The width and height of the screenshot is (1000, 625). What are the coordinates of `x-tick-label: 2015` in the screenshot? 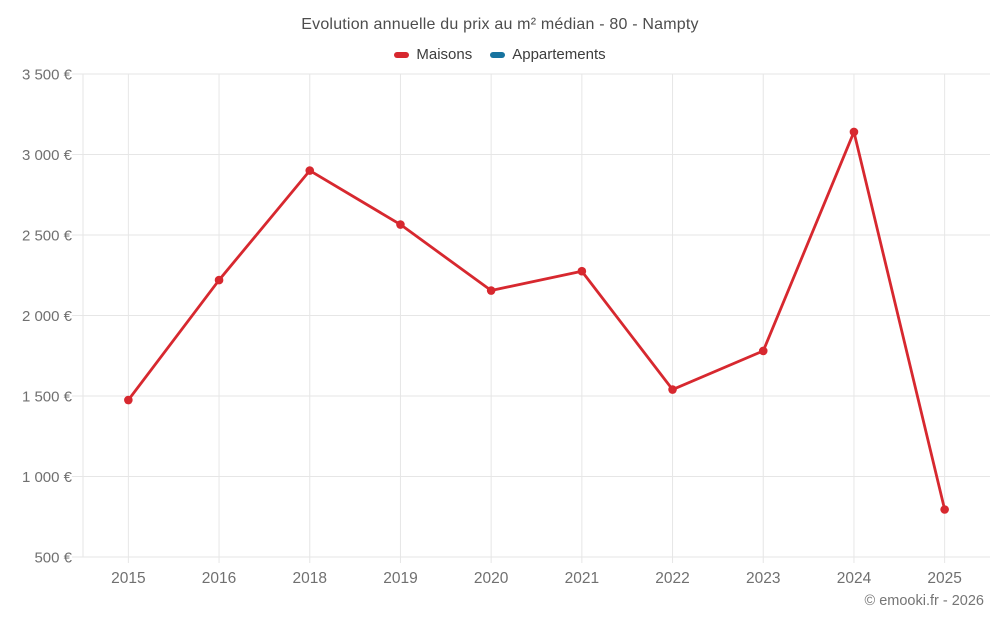 It's located at (128, 578).